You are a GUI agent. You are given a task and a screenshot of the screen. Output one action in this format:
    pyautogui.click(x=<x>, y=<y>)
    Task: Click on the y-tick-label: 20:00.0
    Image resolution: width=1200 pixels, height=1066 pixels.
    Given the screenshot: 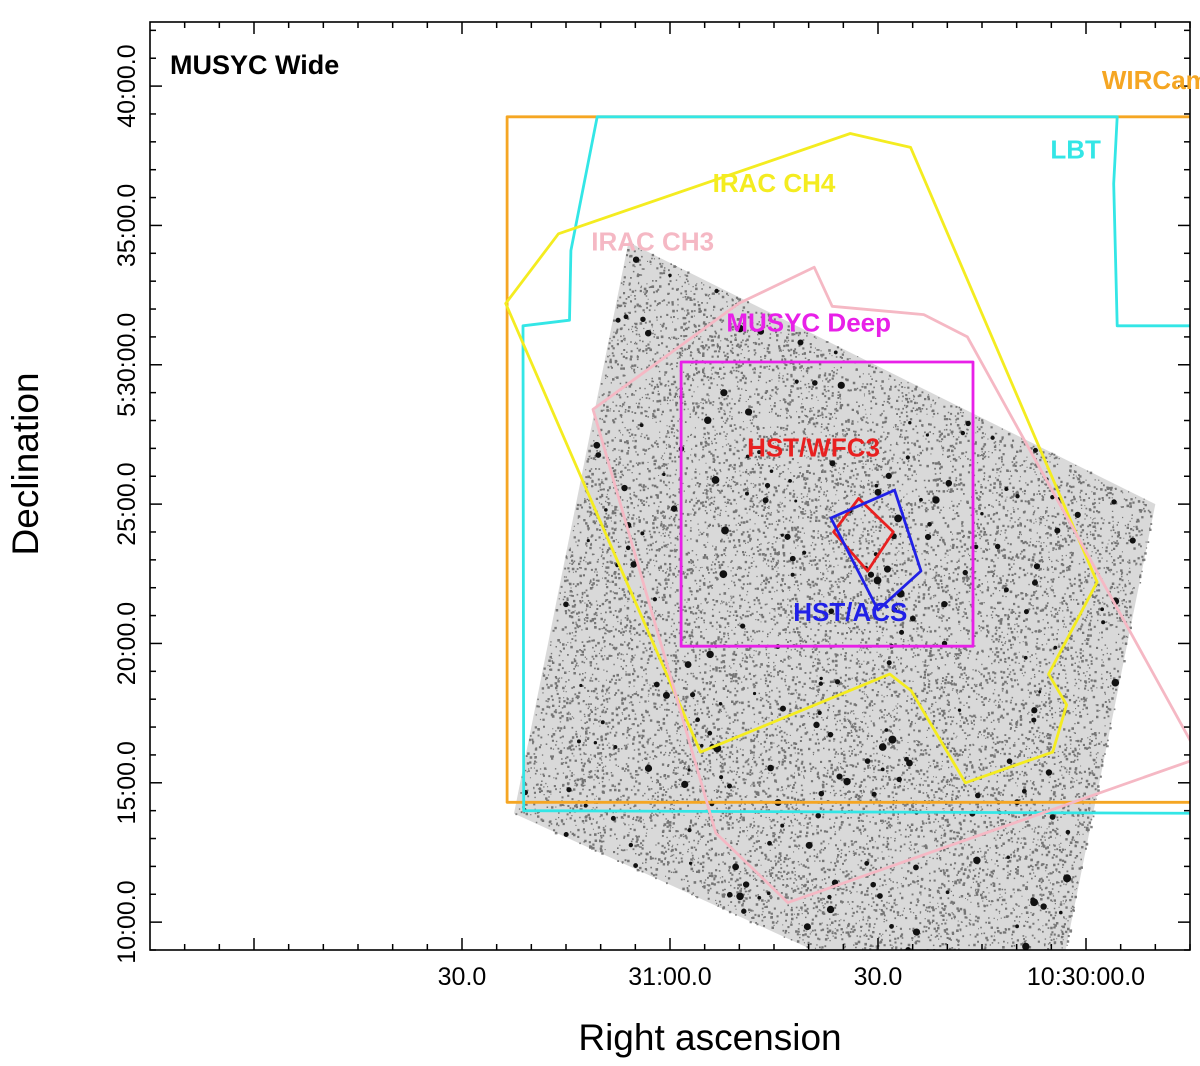 What is the action you would take?
    pyautogui.click(x=127, y=643)
    